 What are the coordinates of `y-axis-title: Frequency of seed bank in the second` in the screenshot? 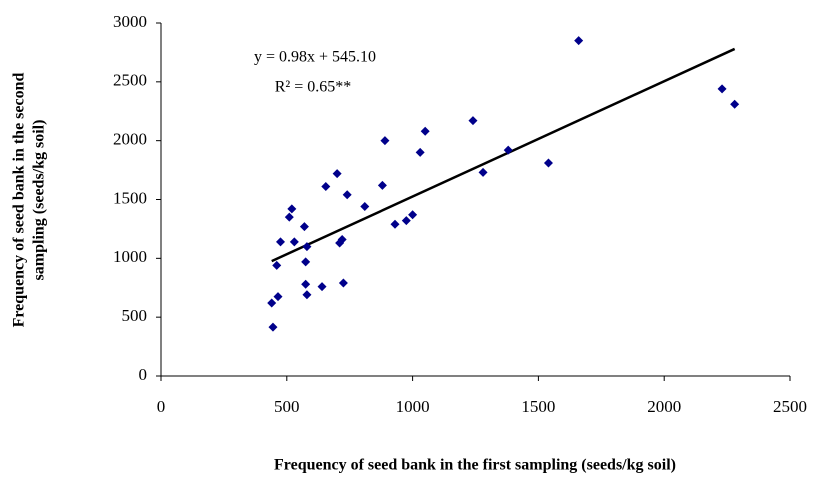 It's located at (19, 199).